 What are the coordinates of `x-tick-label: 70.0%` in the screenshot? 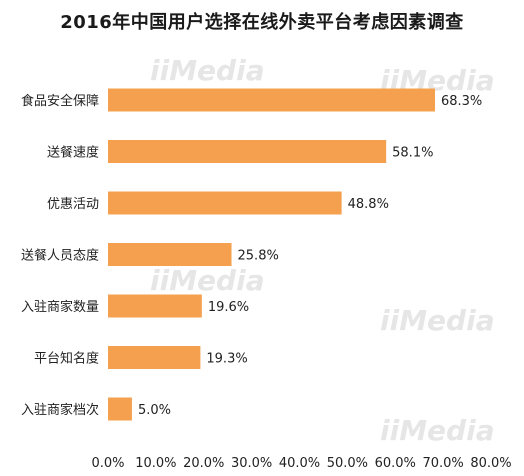 It's located at (442, 463).